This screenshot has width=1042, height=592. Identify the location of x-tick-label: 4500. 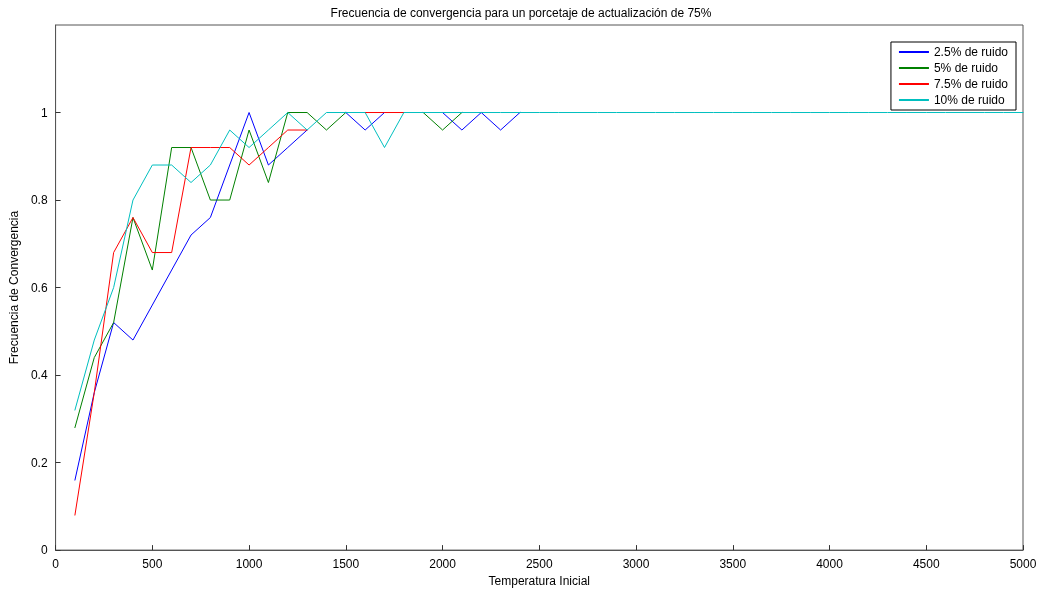
(926, 564).